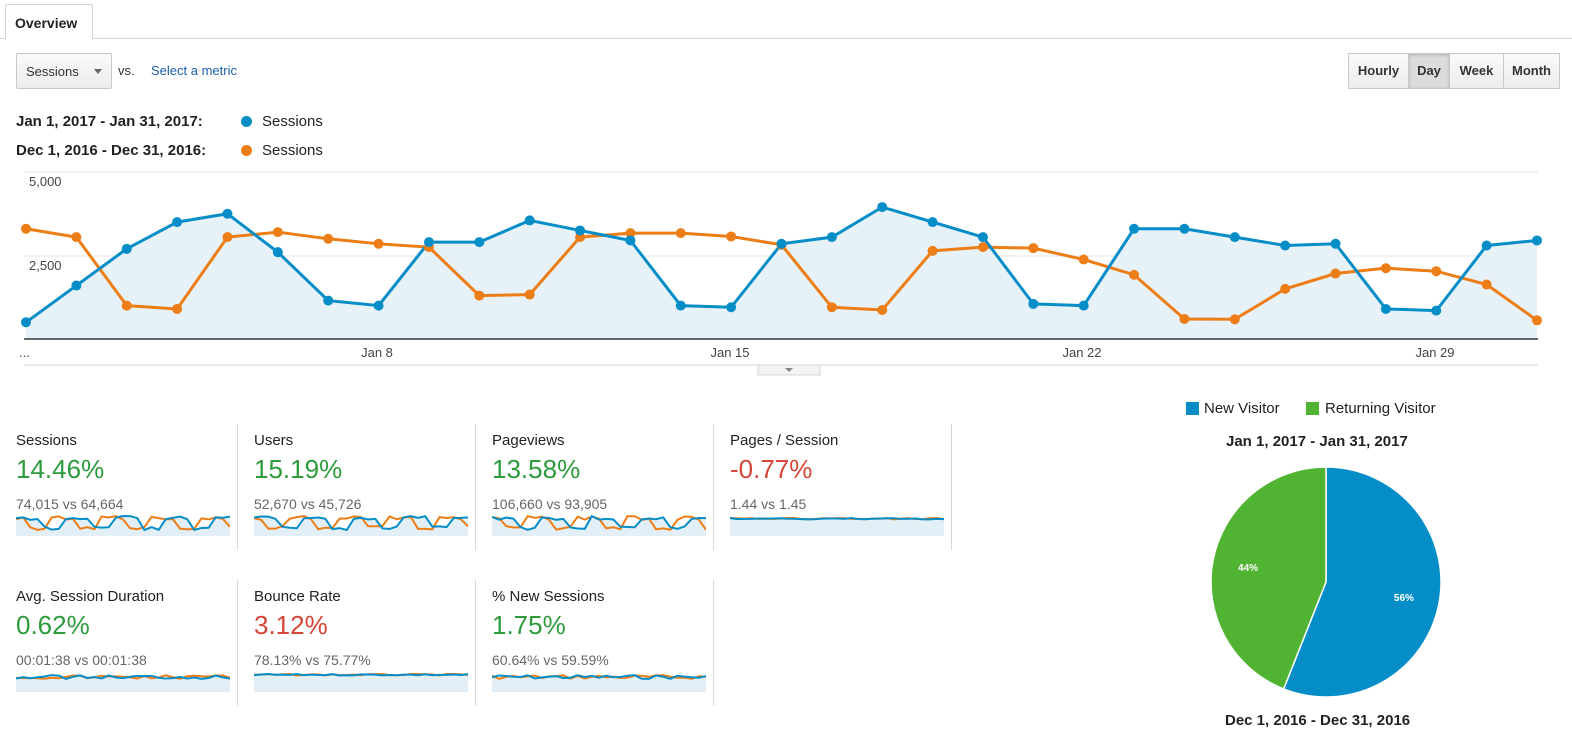  I want to click on scorecard-change: -0.77%, so click(771, 469).